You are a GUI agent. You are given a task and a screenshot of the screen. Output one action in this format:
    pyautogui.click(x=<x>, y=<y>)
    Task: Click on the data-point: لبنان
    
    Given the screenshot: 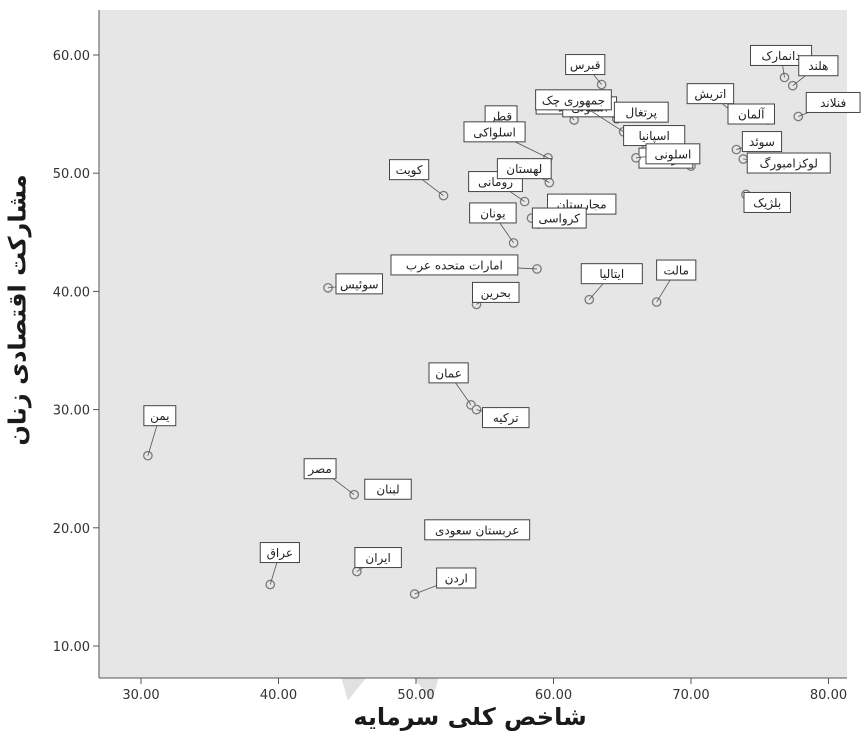 What is the action you would take?
    pyautogui.click(x=388, y=489)
    